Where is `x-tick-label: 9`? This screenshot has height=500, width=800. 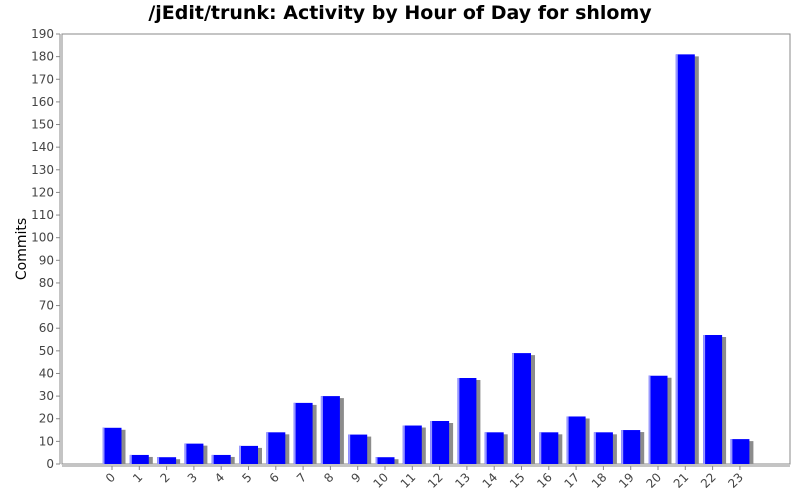 x-tick-label: 9 is located at coordinates (356, 477).